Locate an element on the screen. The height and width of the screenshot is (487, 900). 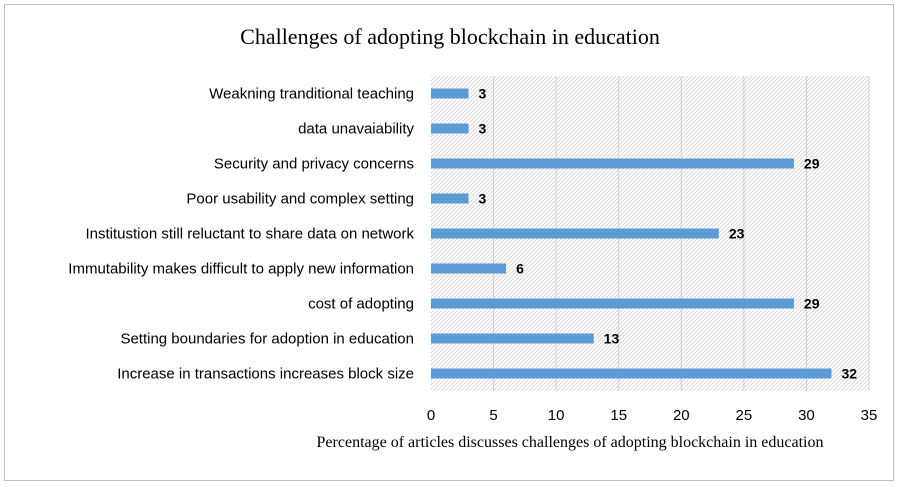
x-tick-label: 25 is located at coordinates (744, 415).